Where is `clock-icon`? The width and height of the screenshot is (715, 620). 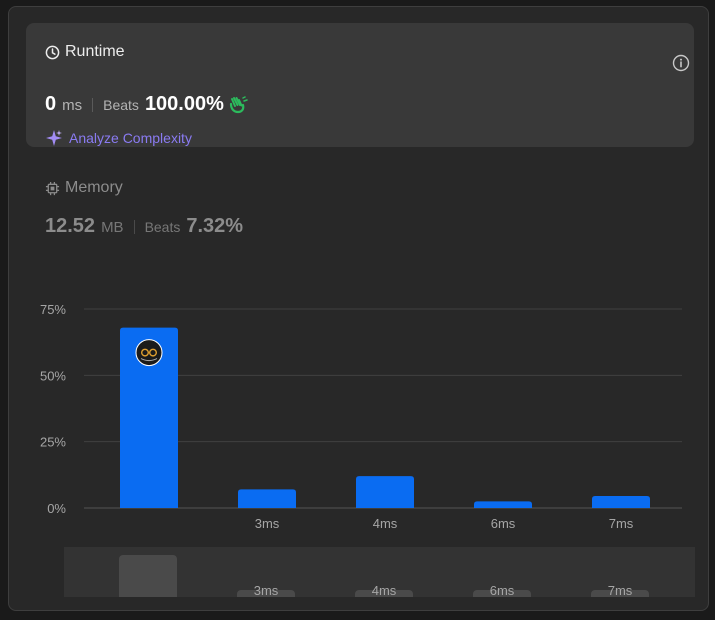 clock-icon is located at coordinates (52, 52).